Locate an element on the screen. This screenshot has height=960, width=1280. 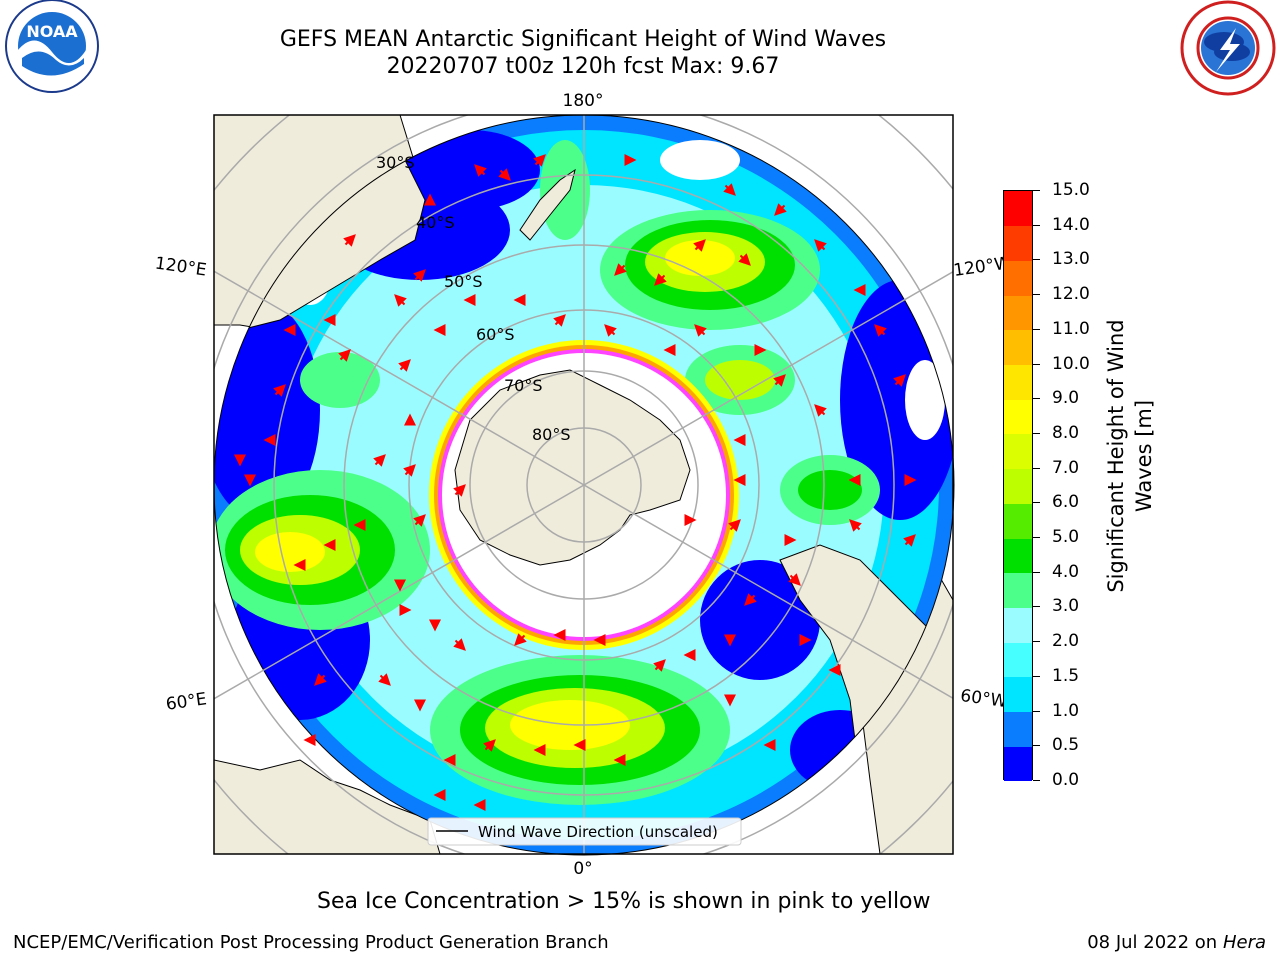
colorbar-tick-label: 6.0 is located at coordinates (1066, 502).